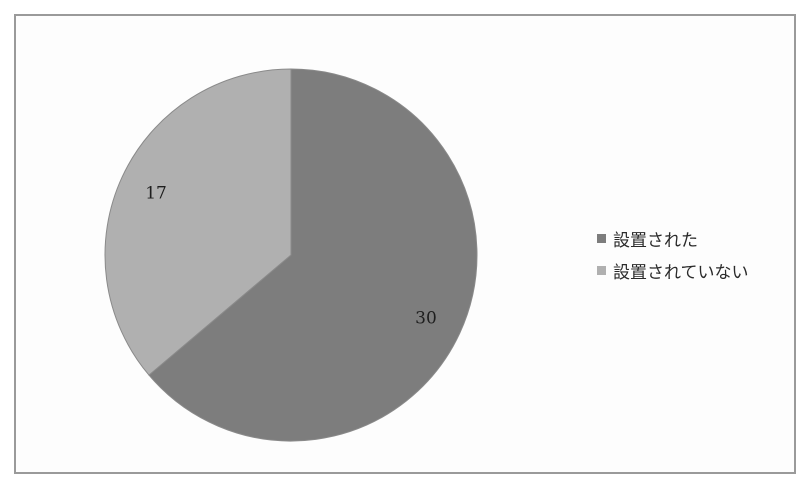  I want to click on legend-item-installed: 設置された, so click(673, 238).